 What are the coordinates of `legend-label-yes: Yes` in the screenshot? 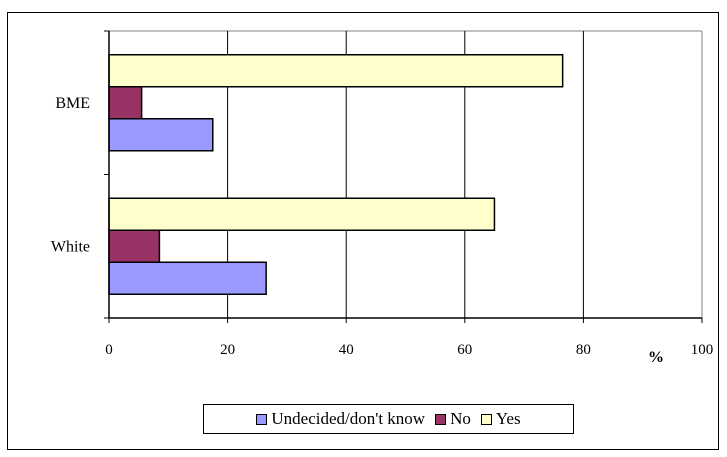 It's located at (508, 418).